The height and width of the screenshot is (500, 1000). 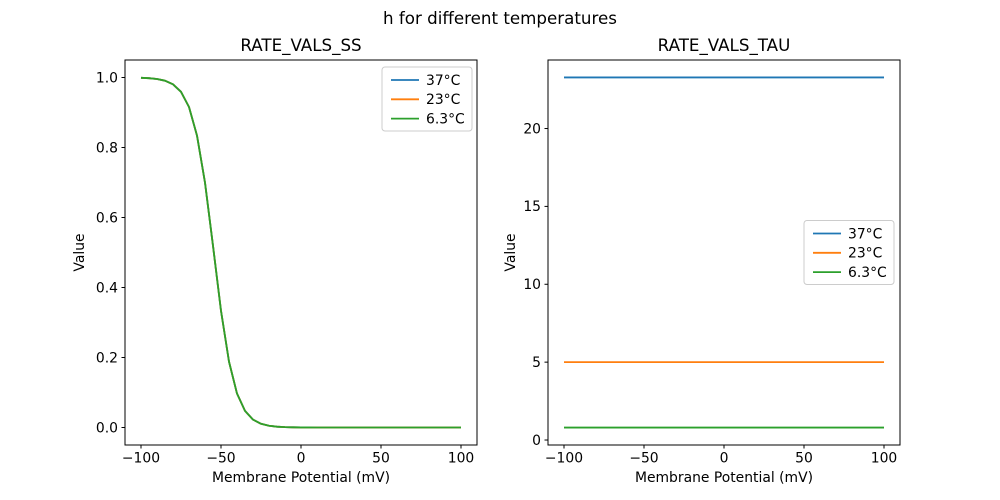 I want to click on y-tick-label: 0.2, so click(x=107, y=358).